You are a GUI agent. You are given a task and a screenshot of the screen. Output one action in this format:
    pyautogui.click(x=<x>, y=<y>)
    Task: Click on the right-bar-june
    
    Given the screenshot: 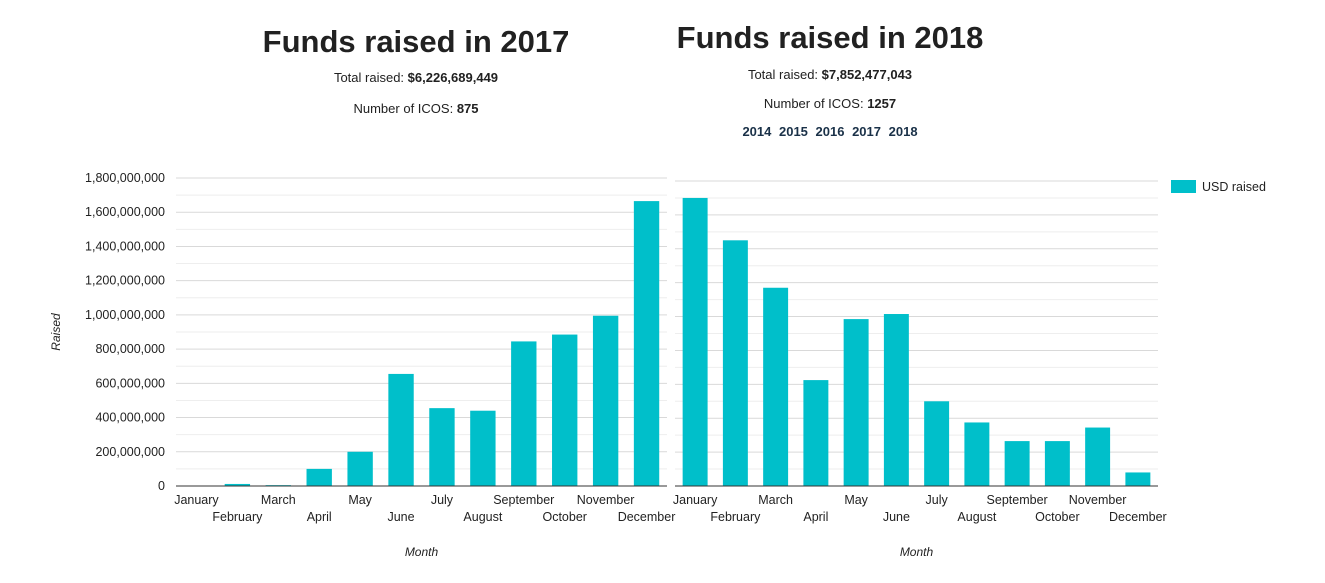 What is the action you would take?
    pyautogui.click(x=896, y=400)
    